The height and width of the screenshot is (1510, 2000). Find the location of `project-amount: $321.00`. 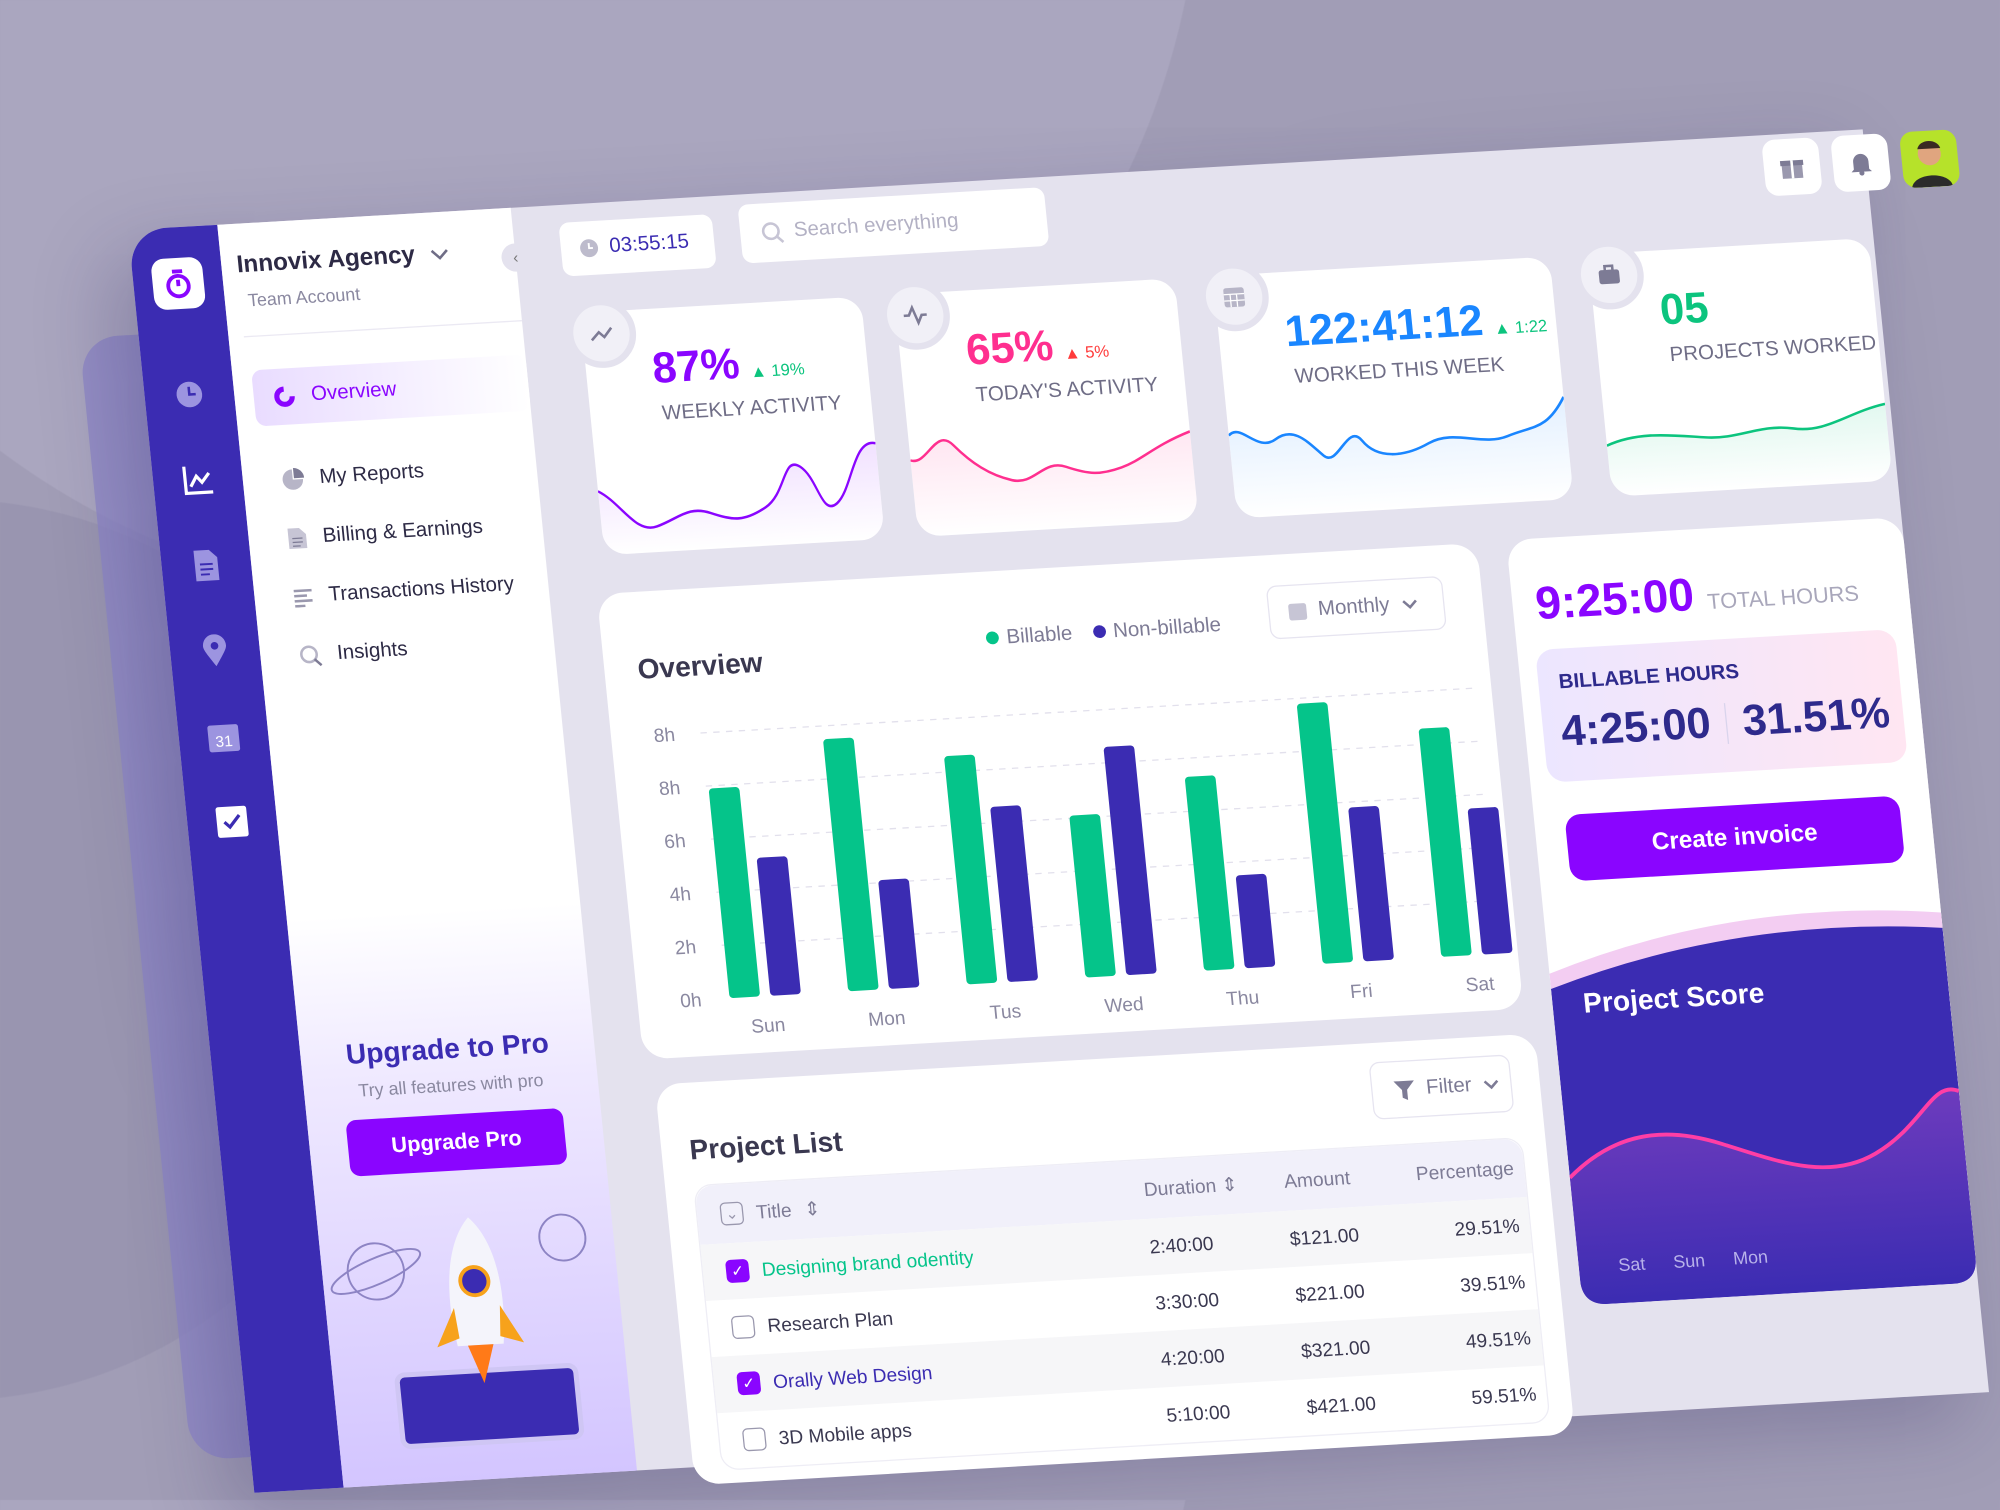

project-amount: $321.00 is located at coordinates (1335, 1348).